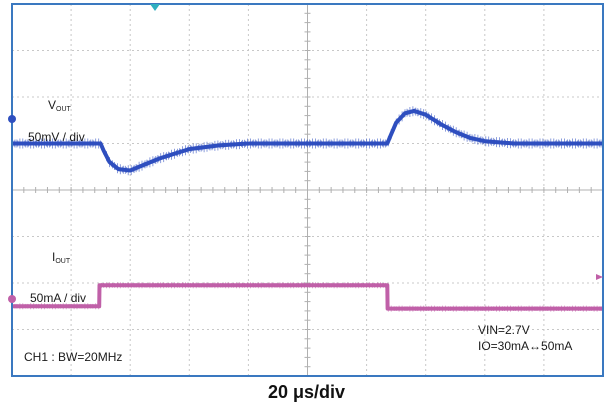  Describe the element at coordinates (599, 277) in the screenshot. I see `ch2-right-marker-icon` at that location.